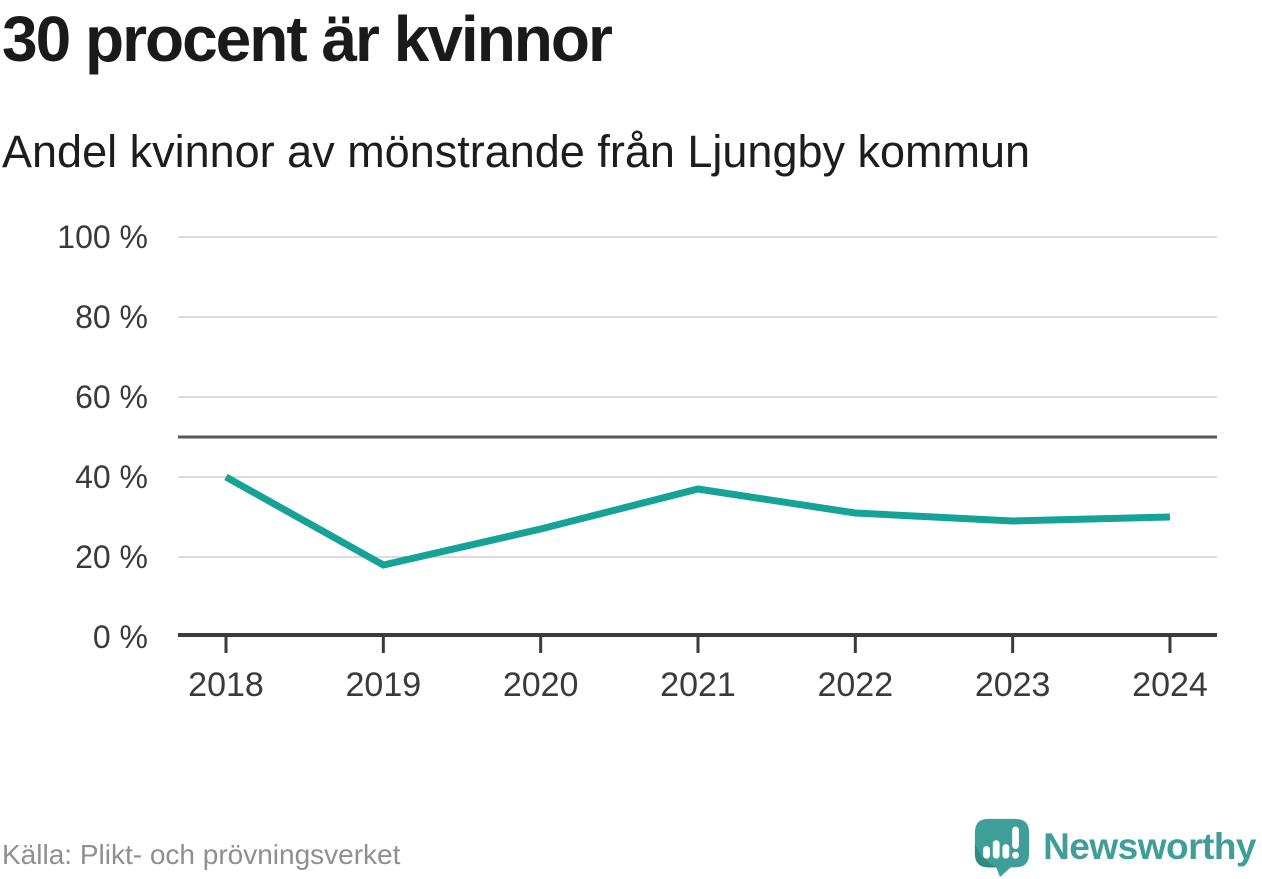 The height and width of the screenshot is (879, 1262). I want to click on newsworthy-logo: Newsworthy, so click(1114, 847).